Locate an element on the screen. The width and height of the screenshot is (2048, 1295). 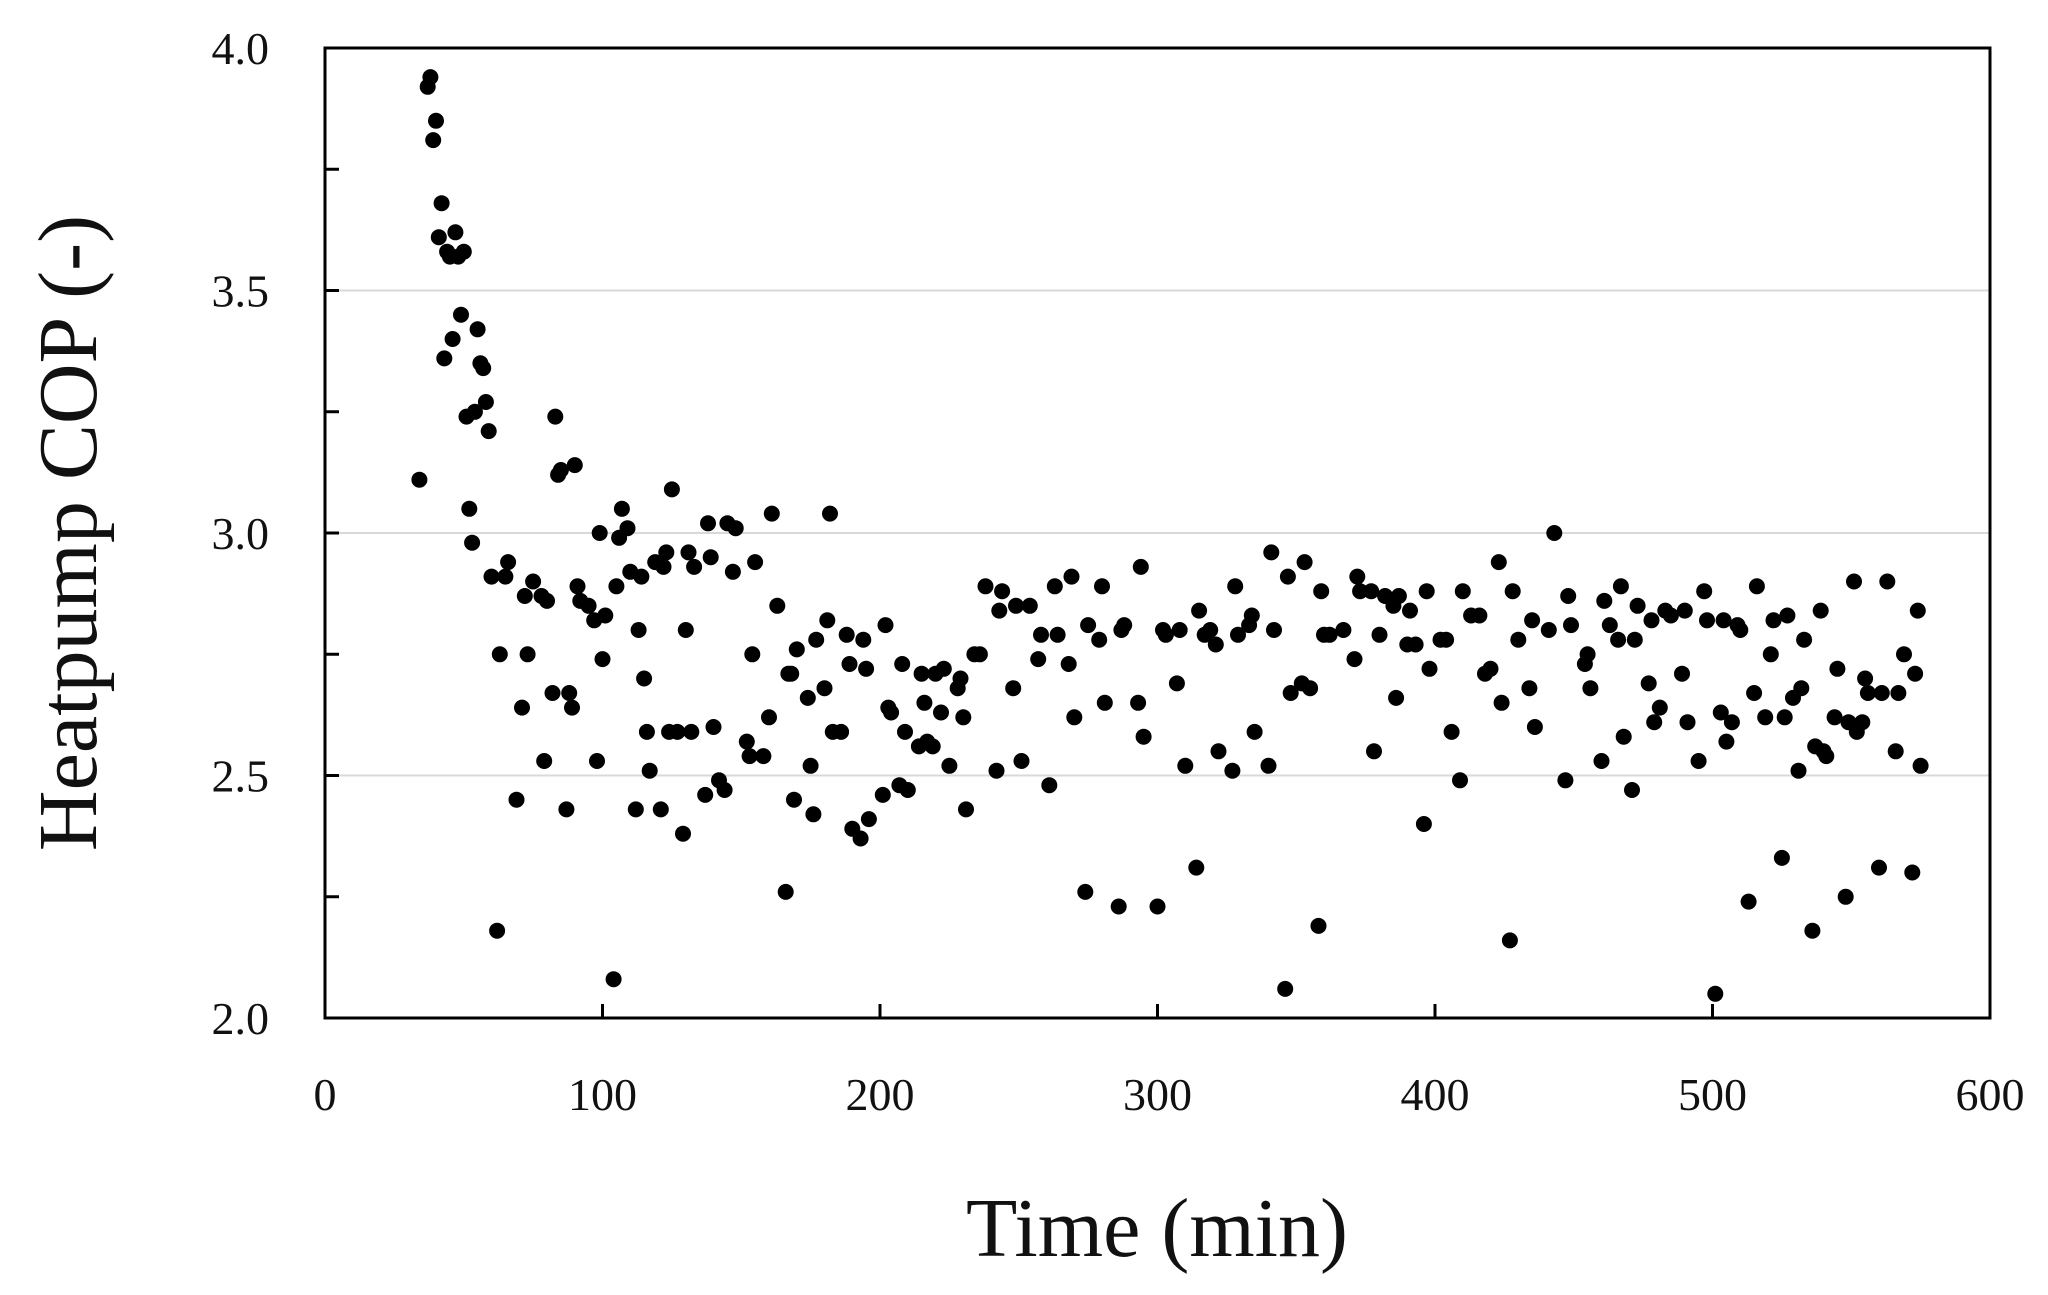
y-tick-label: 2.5 is located at coordinates (241, 776).